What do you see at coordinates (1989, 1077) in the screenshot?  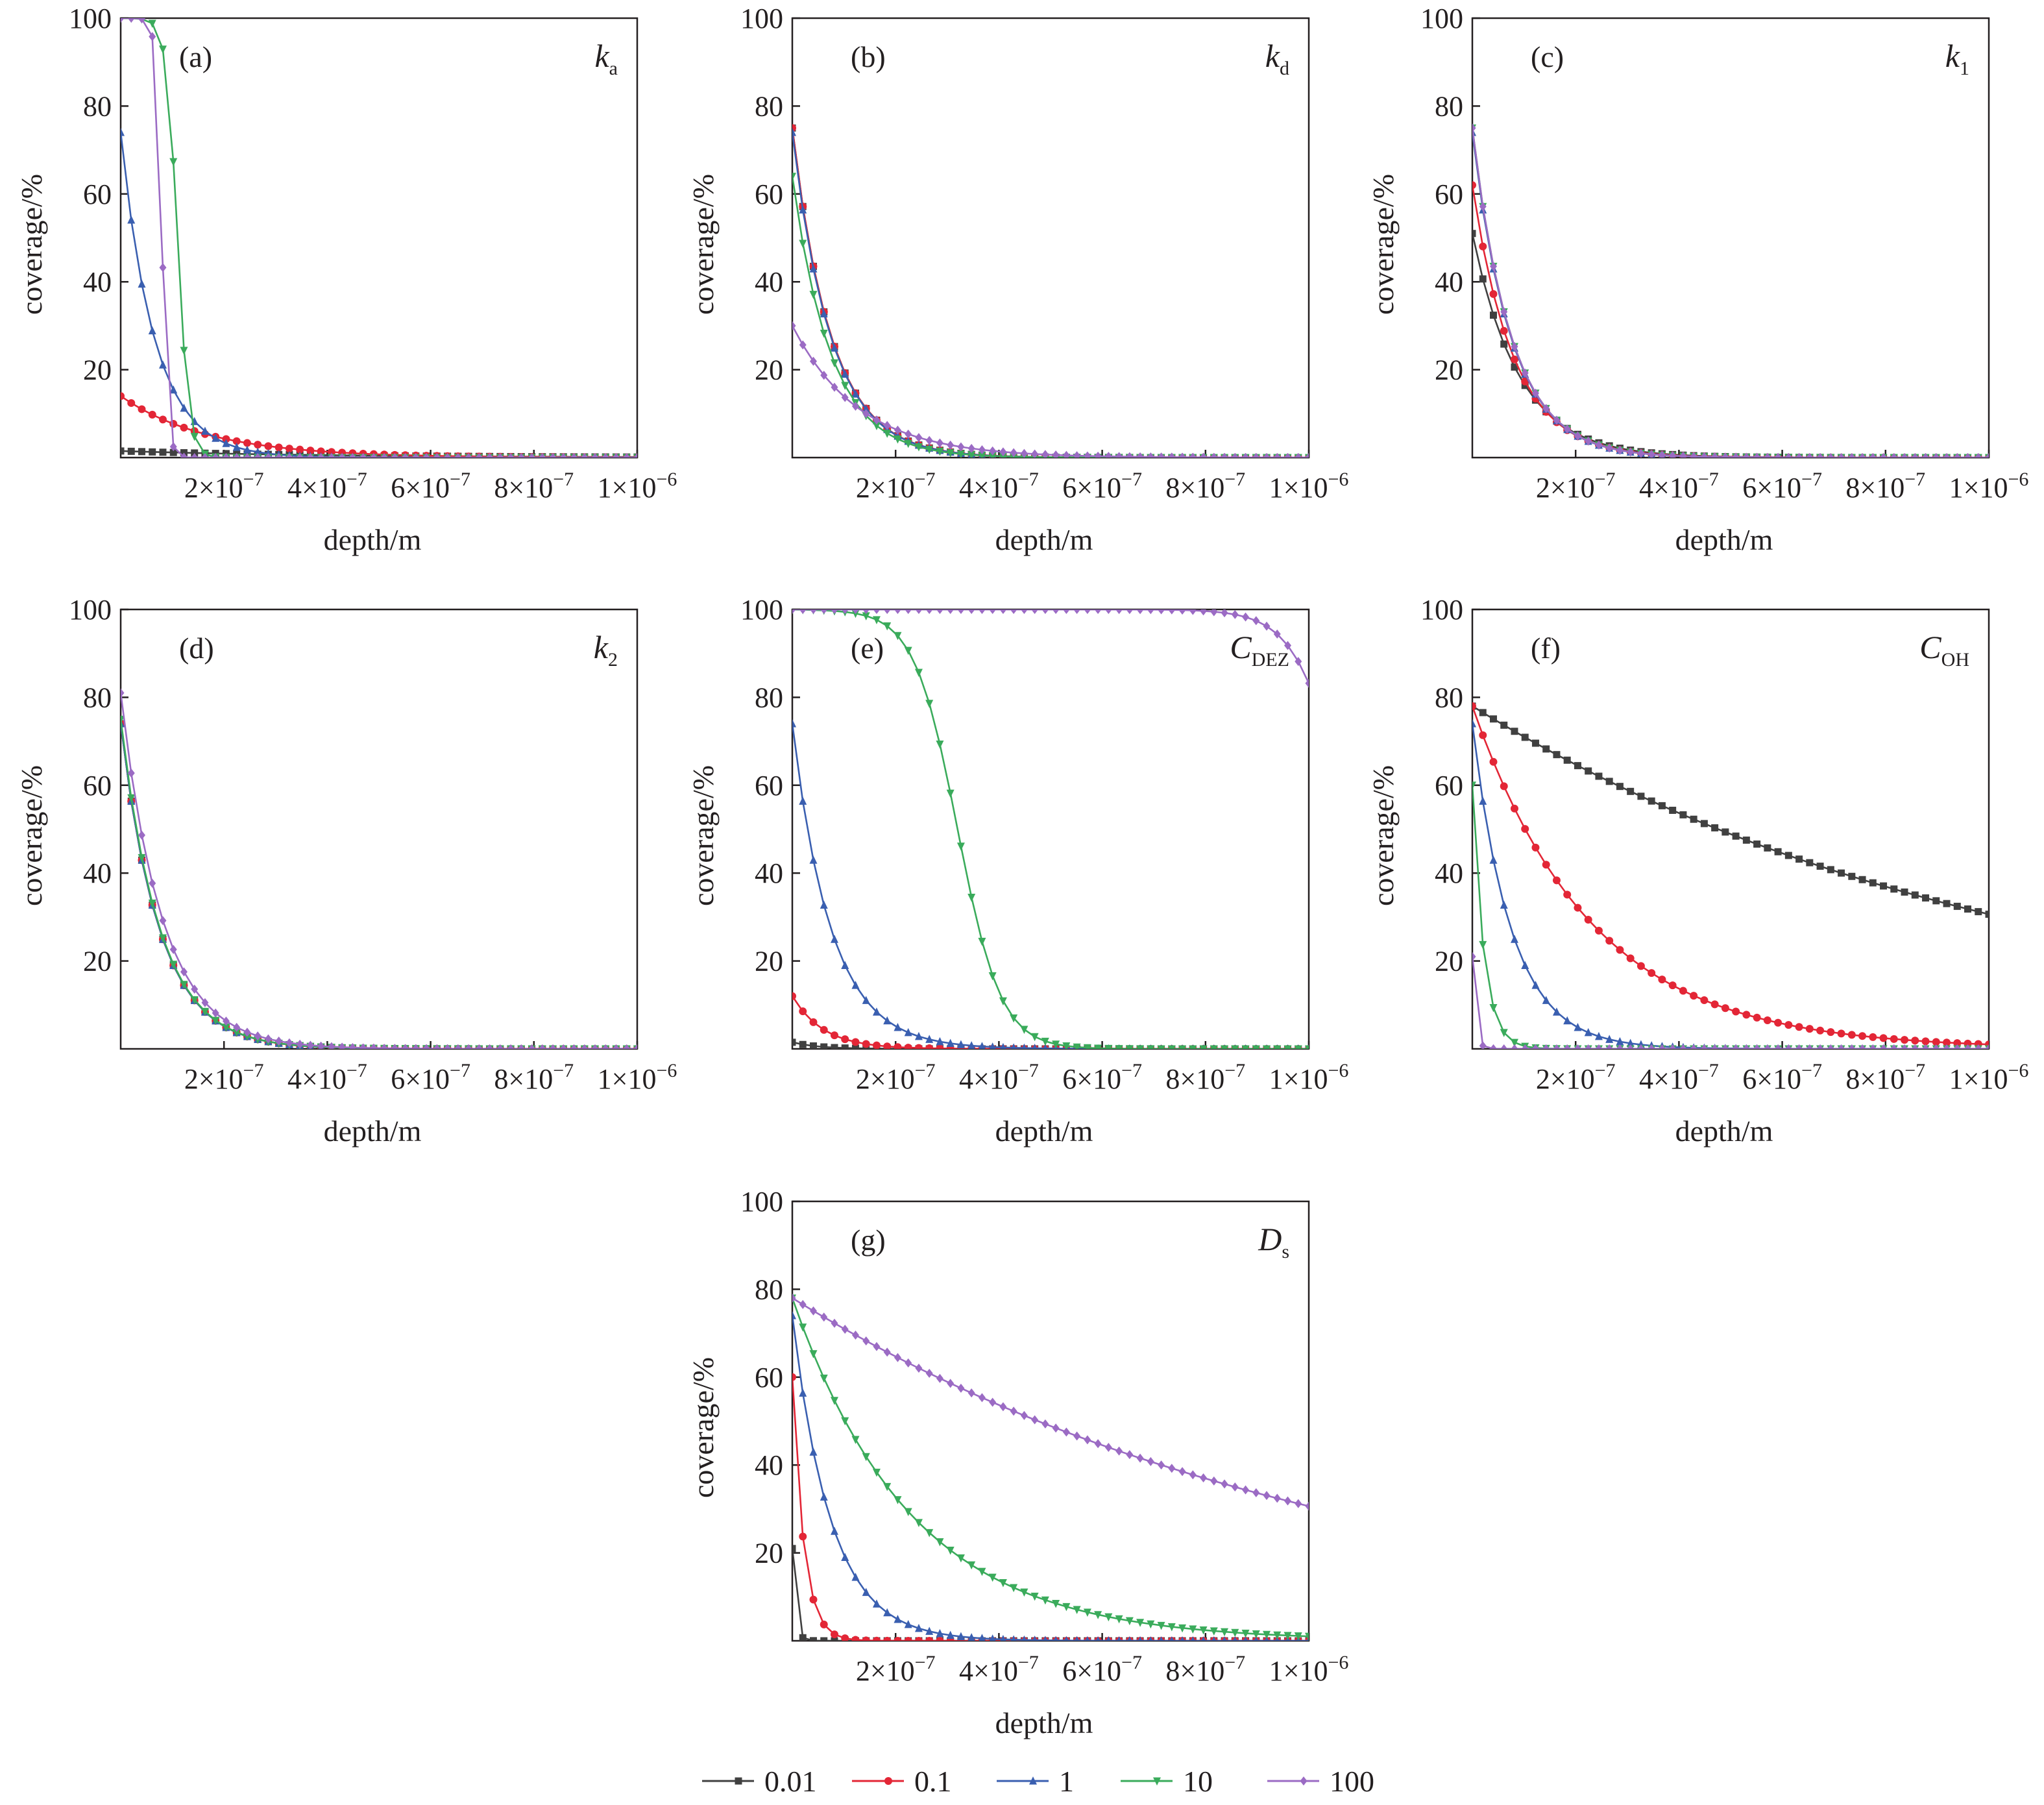 I see `x-tick-label: 1×10⁻⁶` at bounding box center [1989, 1077].